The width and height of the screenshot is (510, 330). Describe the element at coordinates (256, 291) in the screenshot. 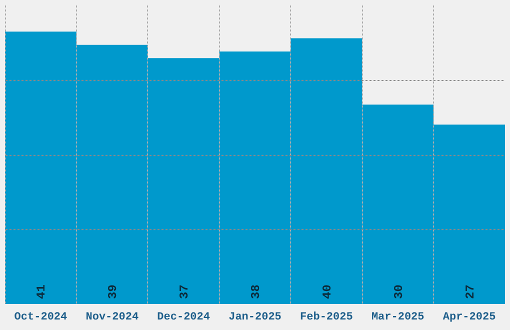

I see `data-label: 38` at that location.